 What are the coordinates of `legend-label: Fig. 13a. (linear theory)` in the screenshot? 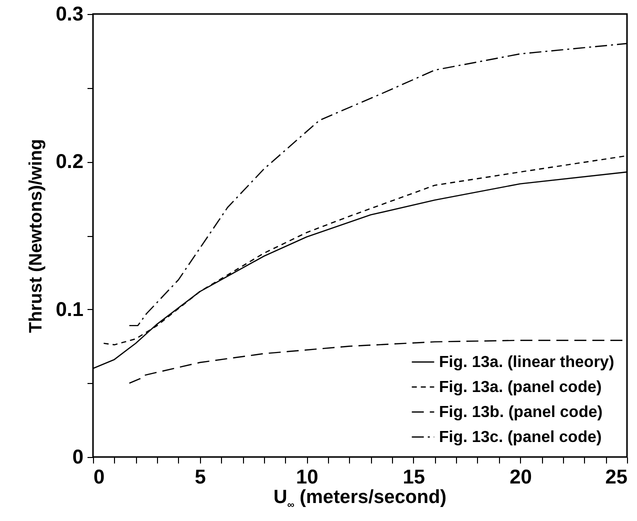 It's located at (526, 362).